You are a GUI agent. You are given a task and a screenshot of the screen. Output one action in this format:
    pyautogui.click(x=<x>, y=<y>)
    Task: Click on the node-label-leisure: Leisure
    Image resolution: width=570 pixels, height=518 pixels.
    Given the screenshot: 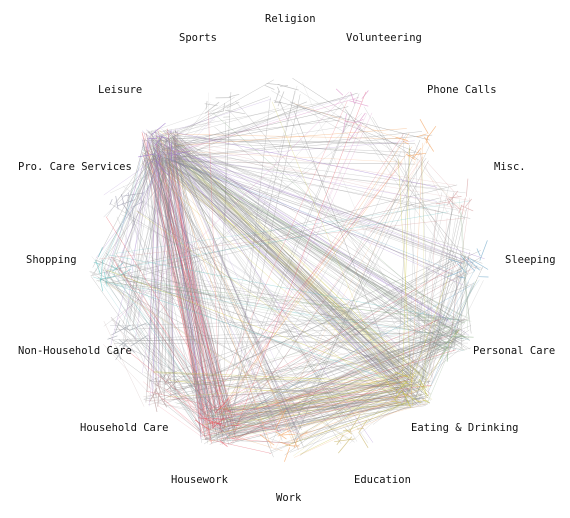 What is the action you would take?
    pyautogui.click(x=120, y=90)
    